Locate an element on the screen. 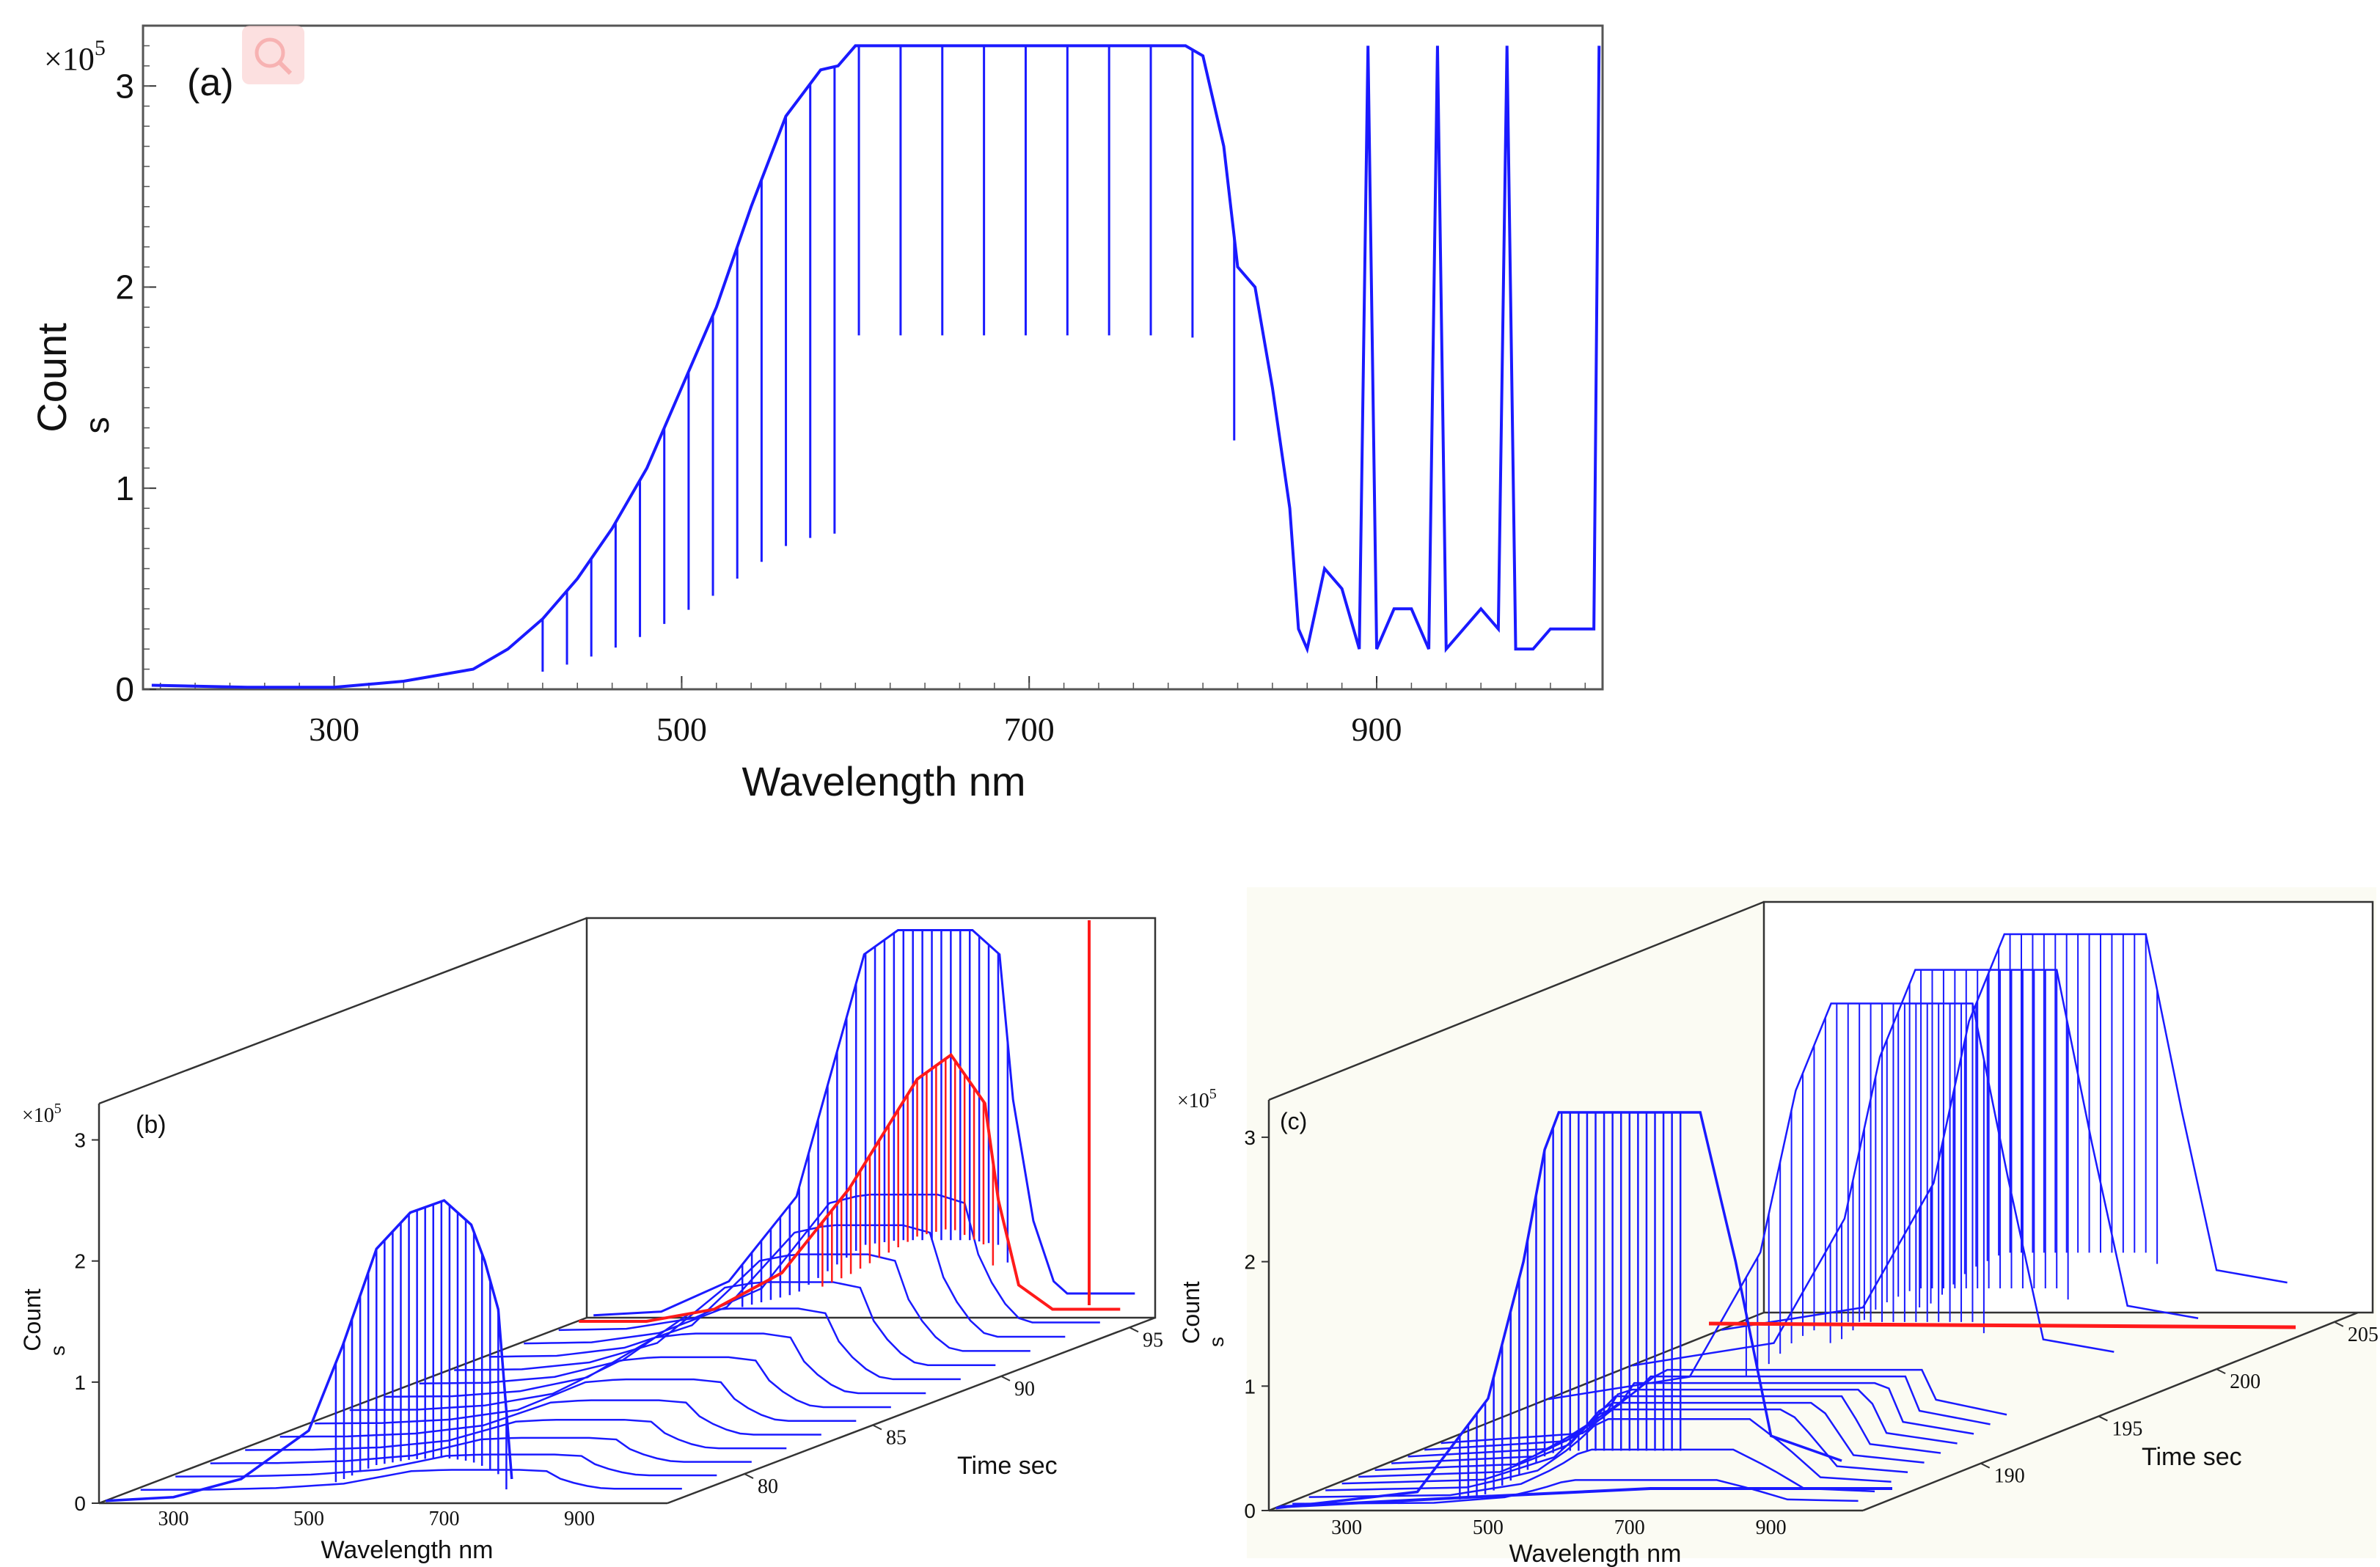 The image size is (2380, 1567). panel-a-label: (a) is located at coordinates (210, 83).